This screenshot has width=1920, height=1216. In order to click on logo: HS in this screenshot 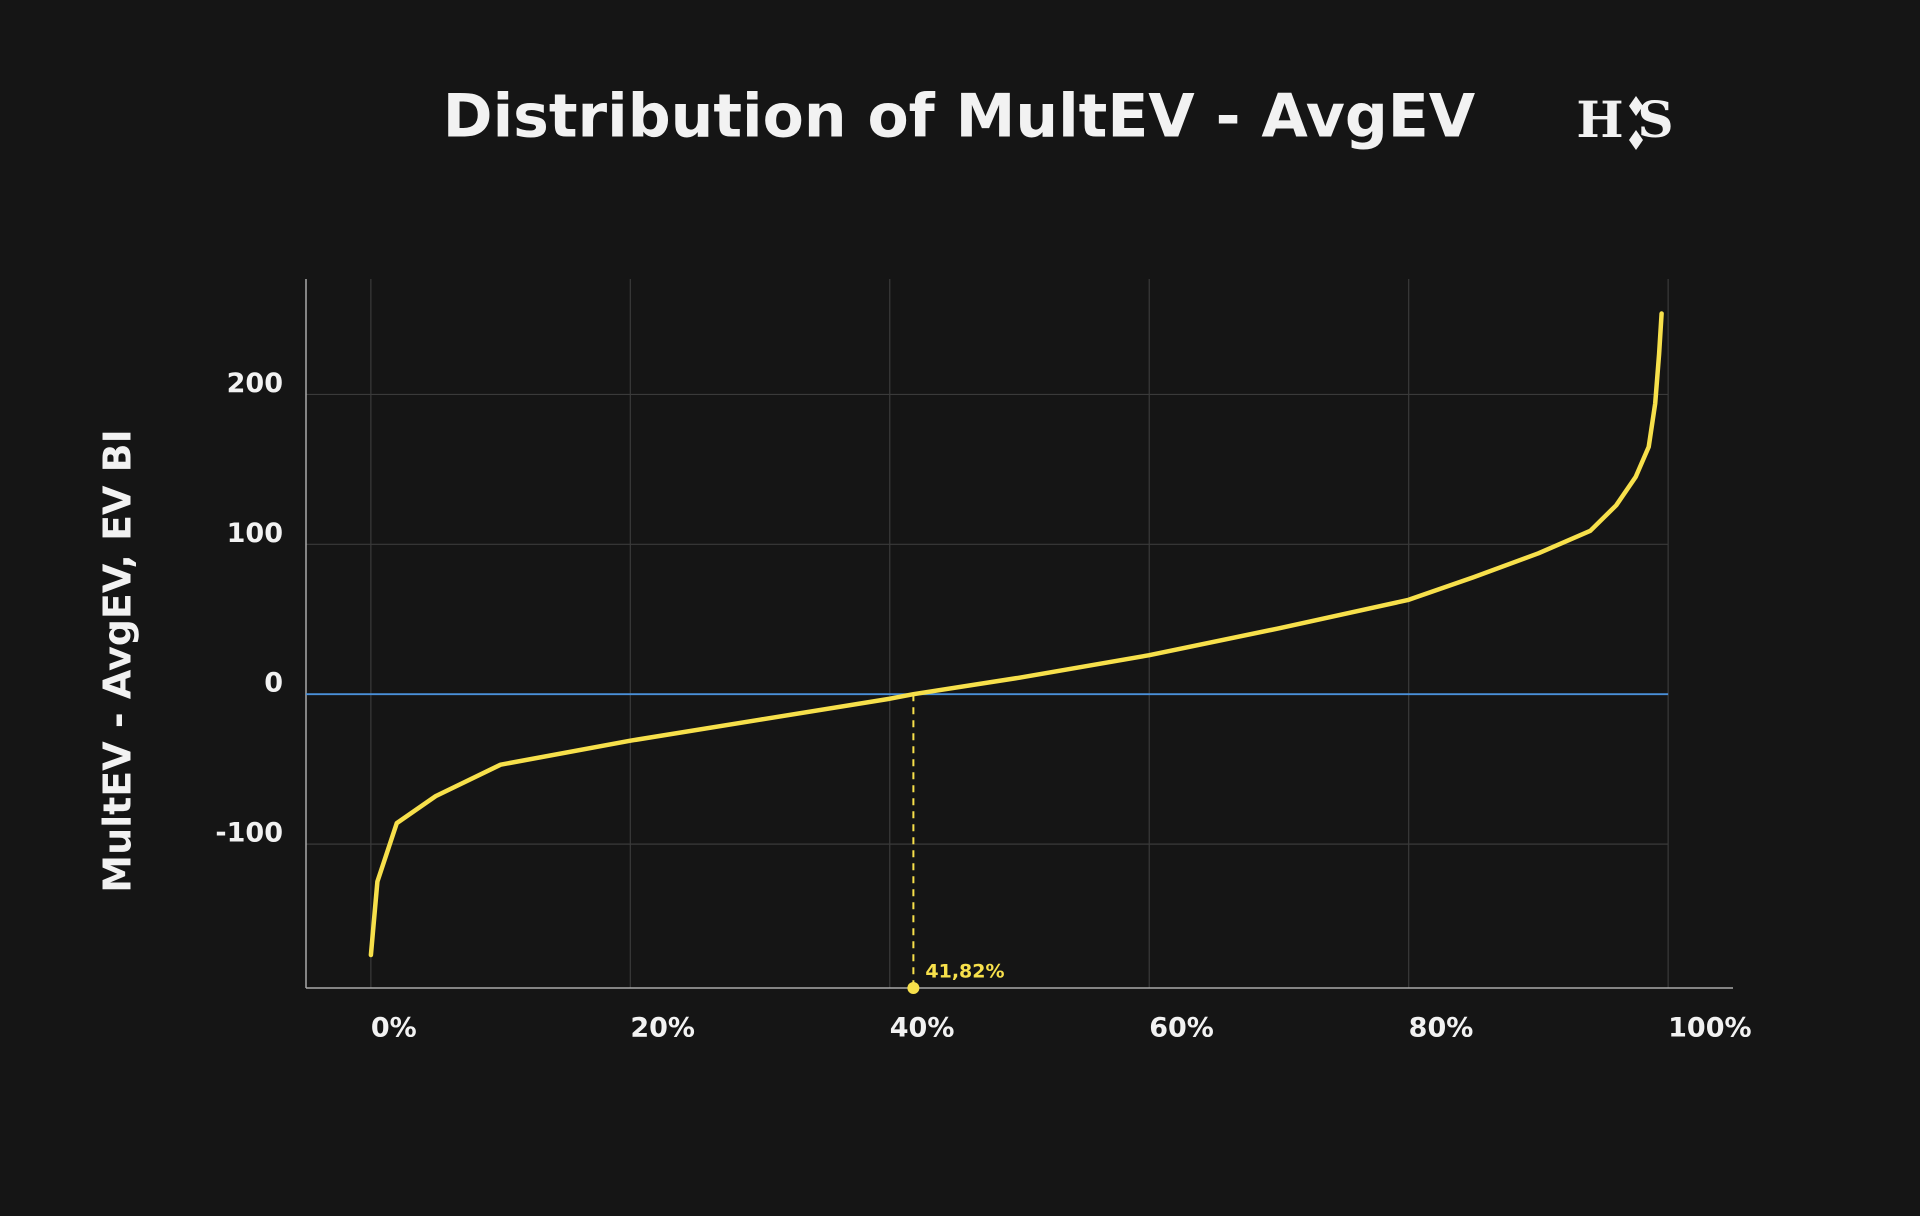, I will do `click(1631, 119)`.